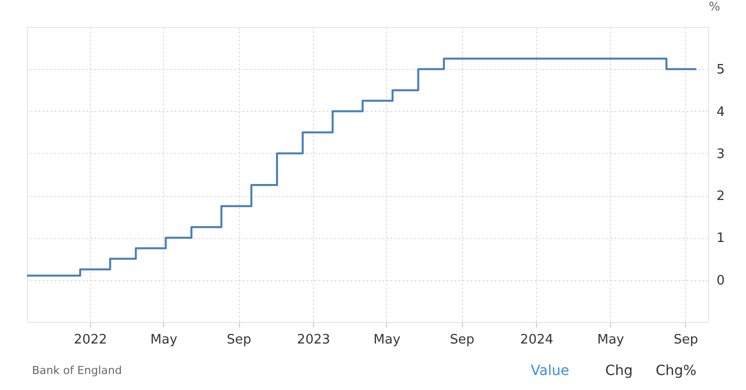 The image size is (746, 390). What do you see at coordinates (720, 280) in the screenshot?
I see `y-tick-label: 0` at bounding box center [720, 280].